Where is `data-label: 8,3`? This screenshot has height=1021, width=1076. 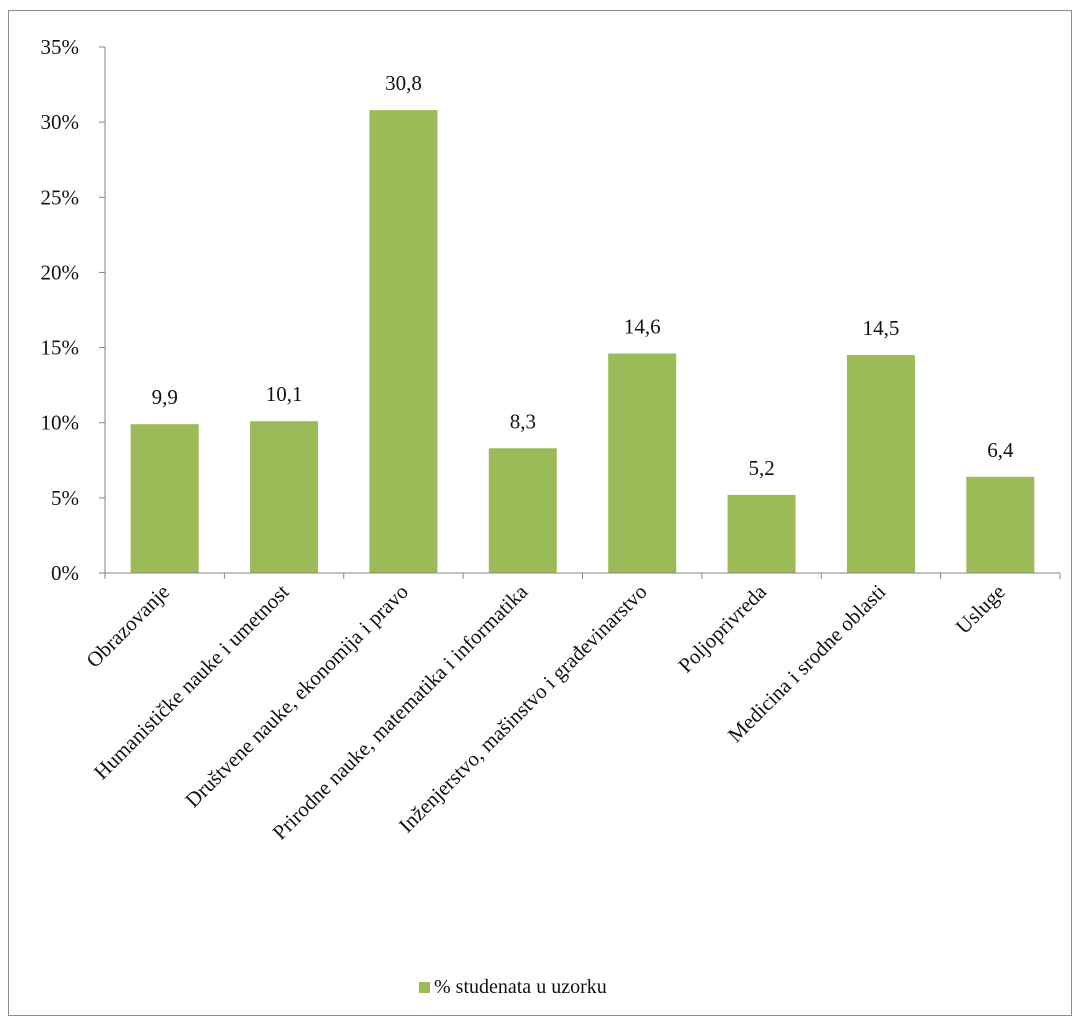 data-label: 8,3 is located at coordinates (523, 421).